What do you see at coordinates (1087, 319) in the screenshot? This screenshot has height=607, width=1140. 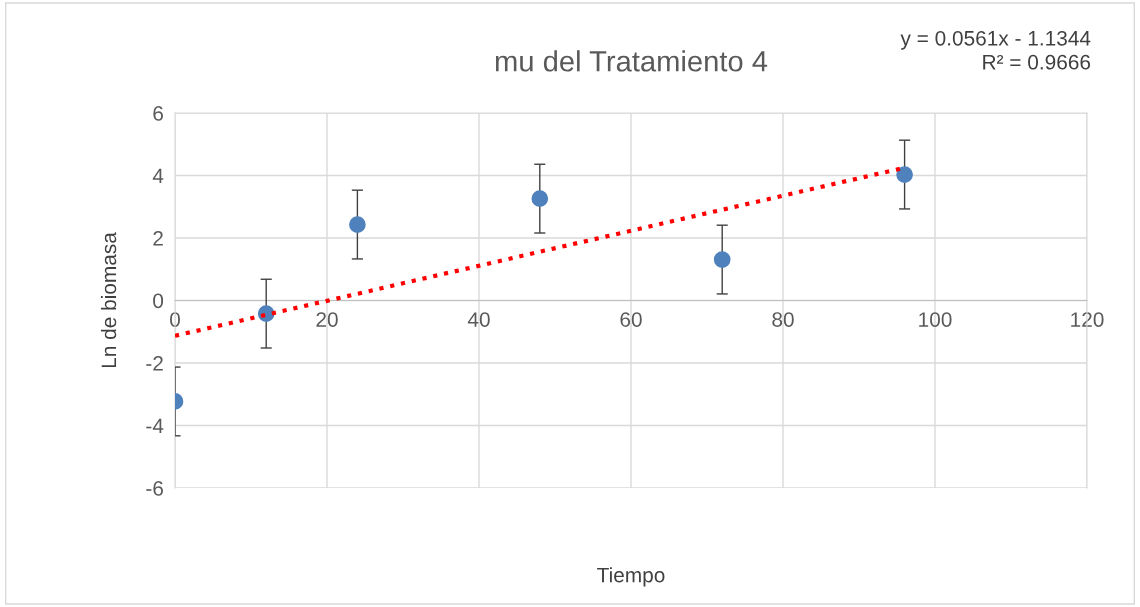 I see `x-tick-label: 120` at bounding box center [1087, 319].